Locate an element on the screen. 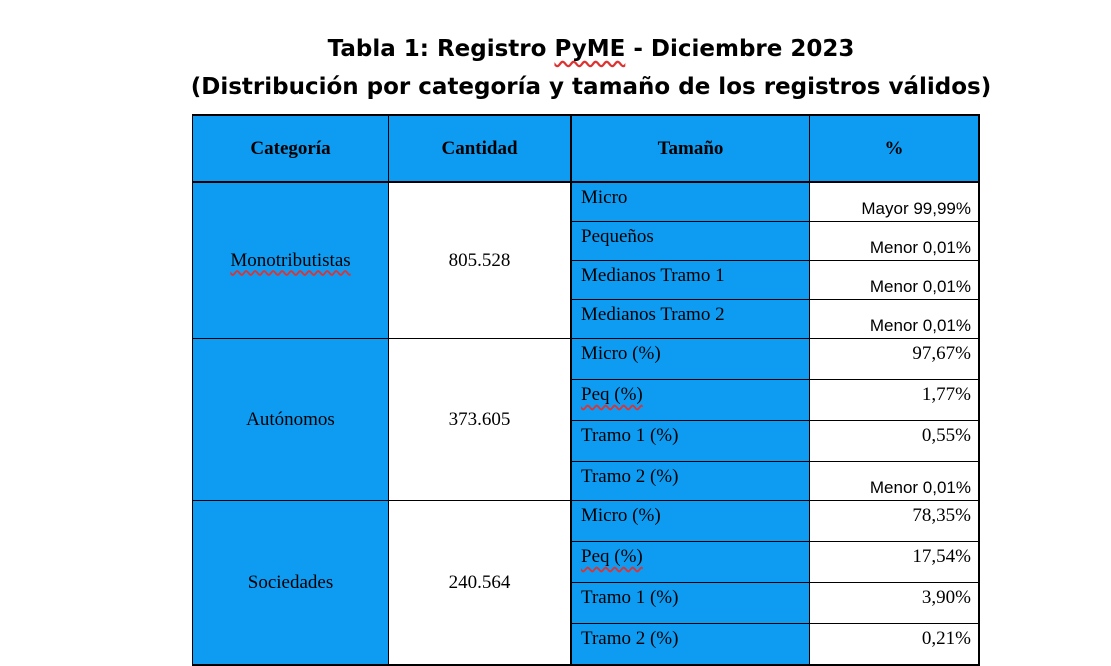 The width and height of the screenshot is (1111, 666). porcentaje-cell: 17,54% is located at coordinates (894, 562).